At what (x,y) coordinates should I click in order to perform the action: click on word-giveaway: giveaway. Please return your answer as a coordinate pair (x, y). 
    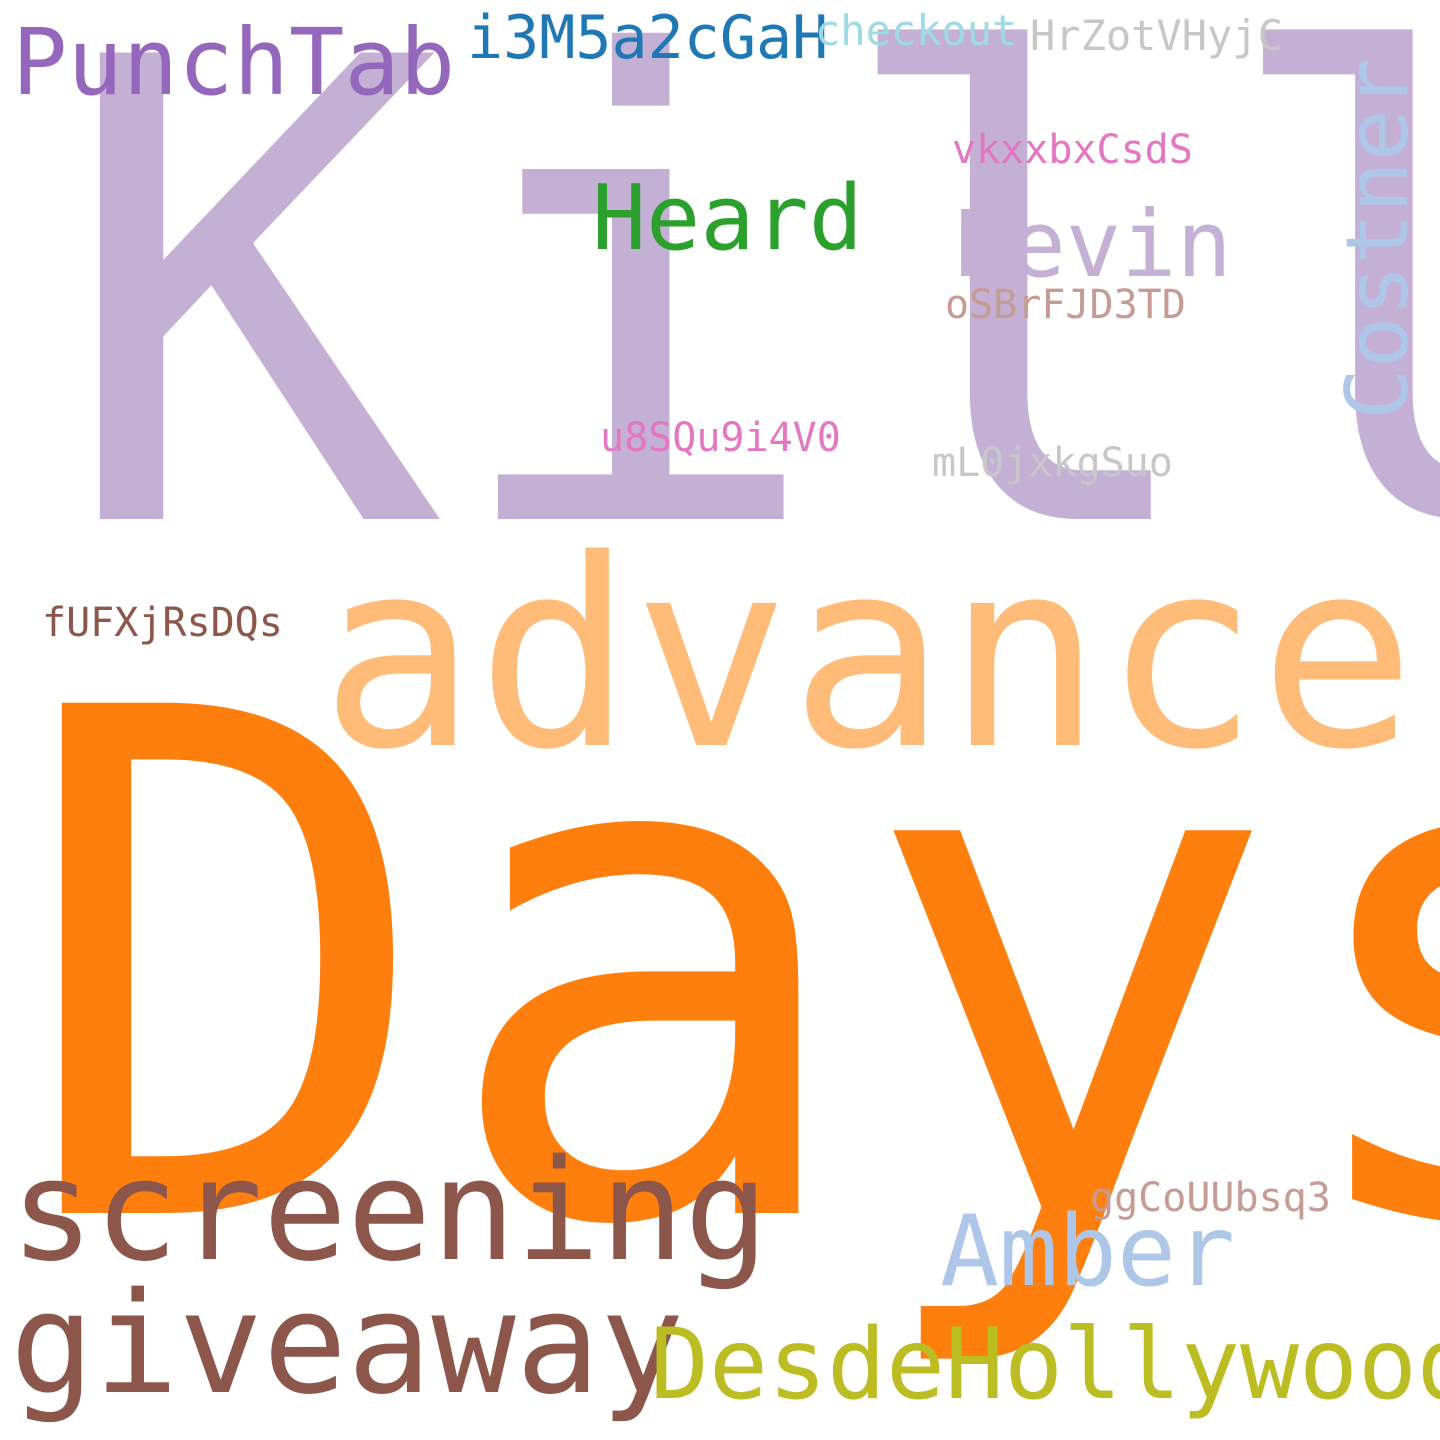
    Looking at the image, I should click on (347, 1344).